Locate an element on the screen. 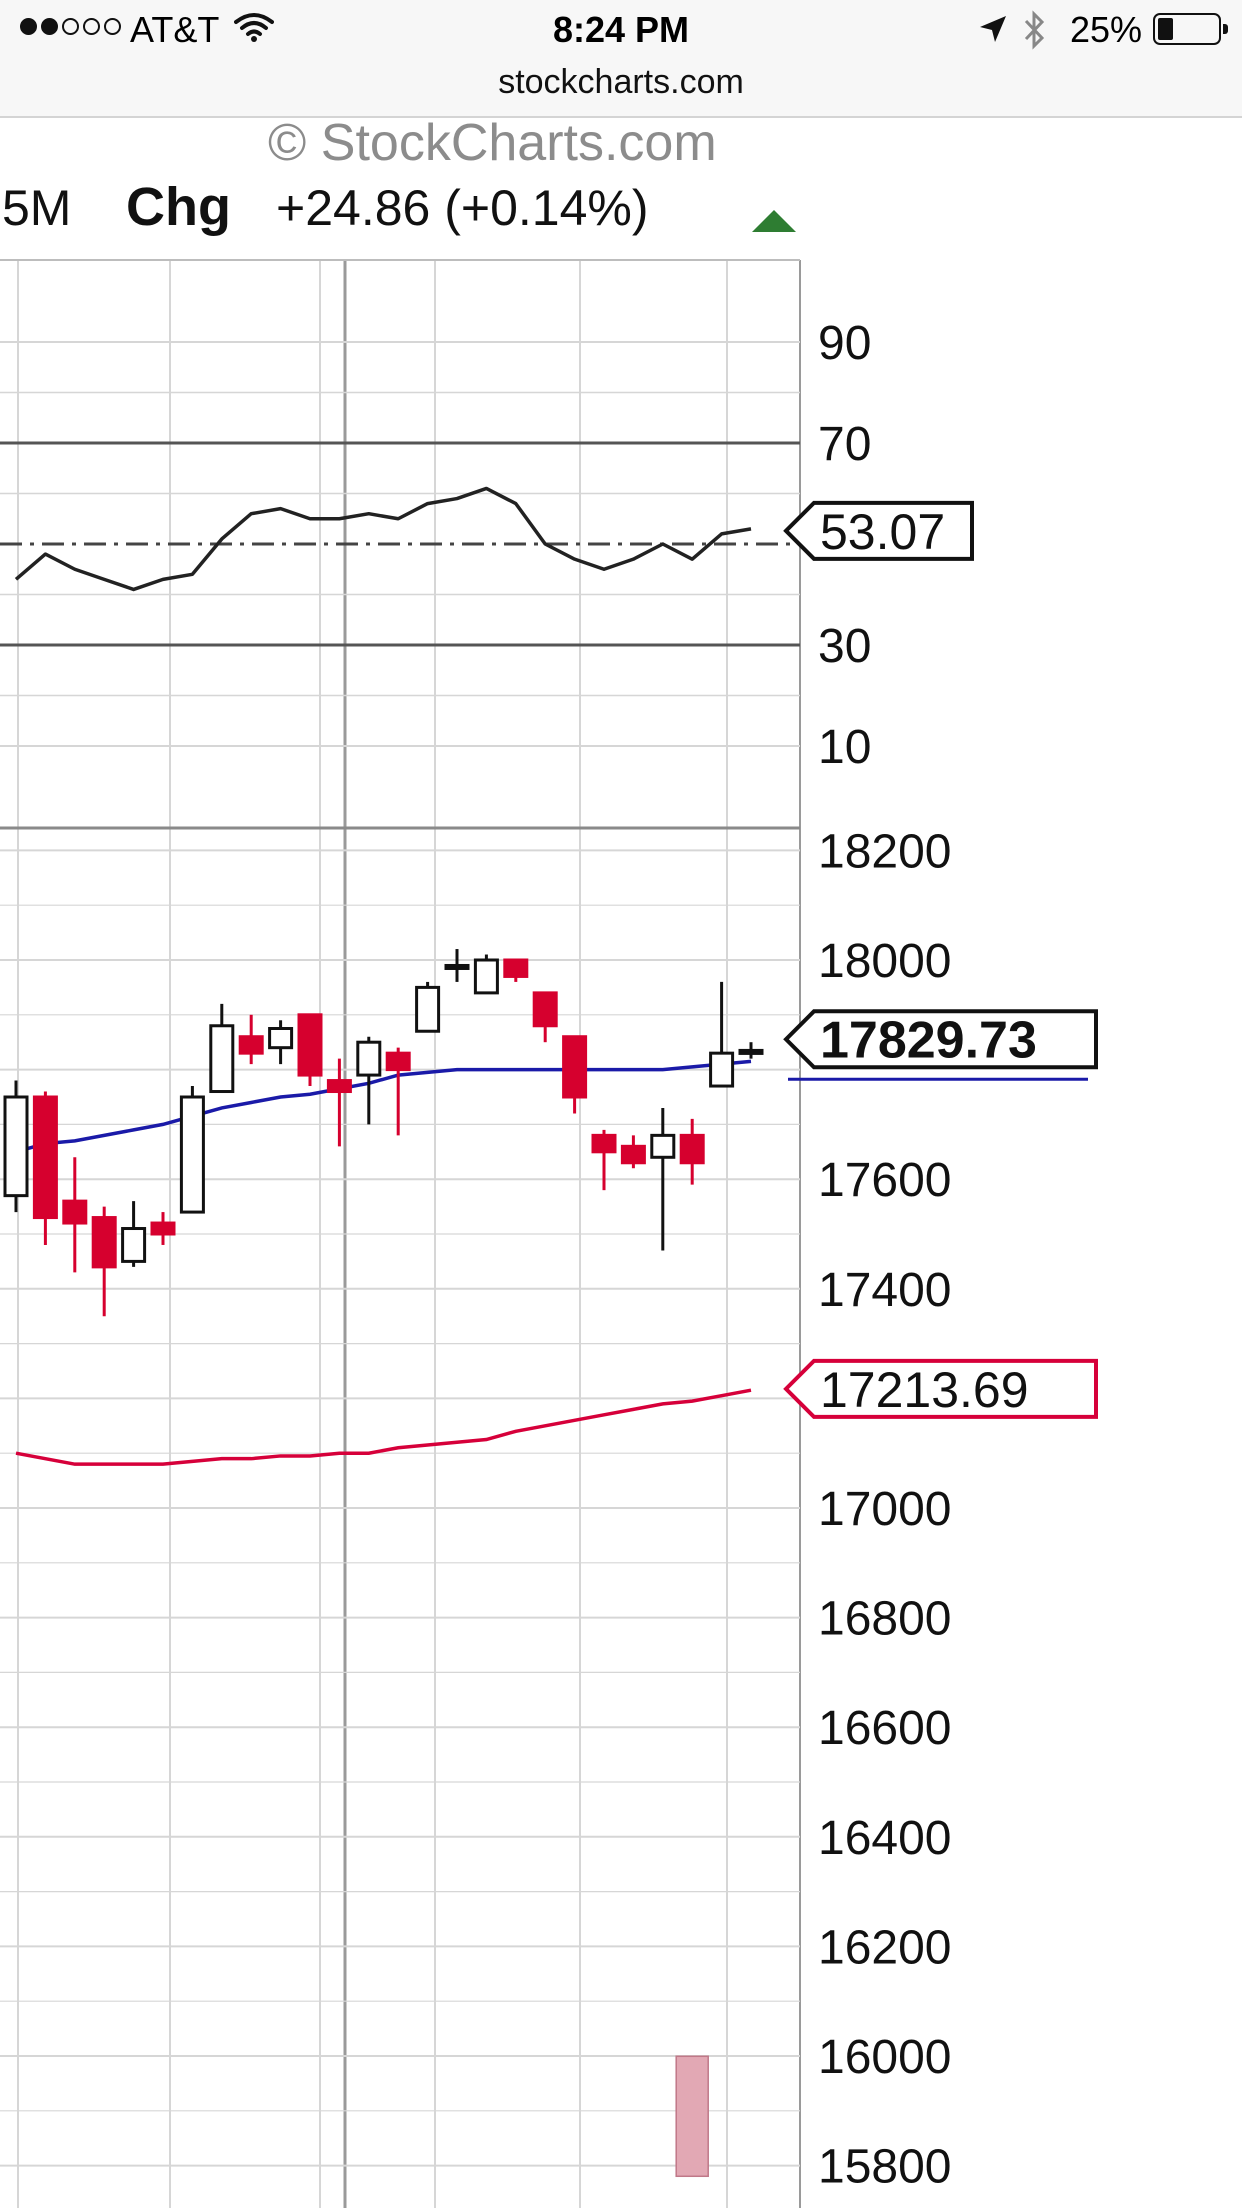  header-prefix: 5M is located at coordinates (36, 208).